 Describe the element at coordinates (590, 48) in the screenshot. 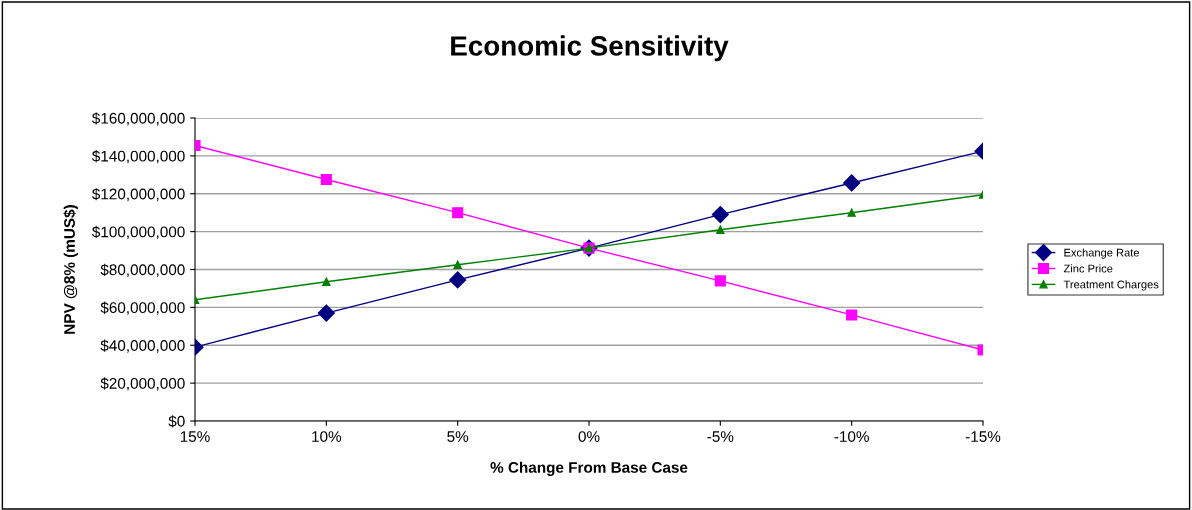

I see `chart-title: Economic Sensitivity` at that location.